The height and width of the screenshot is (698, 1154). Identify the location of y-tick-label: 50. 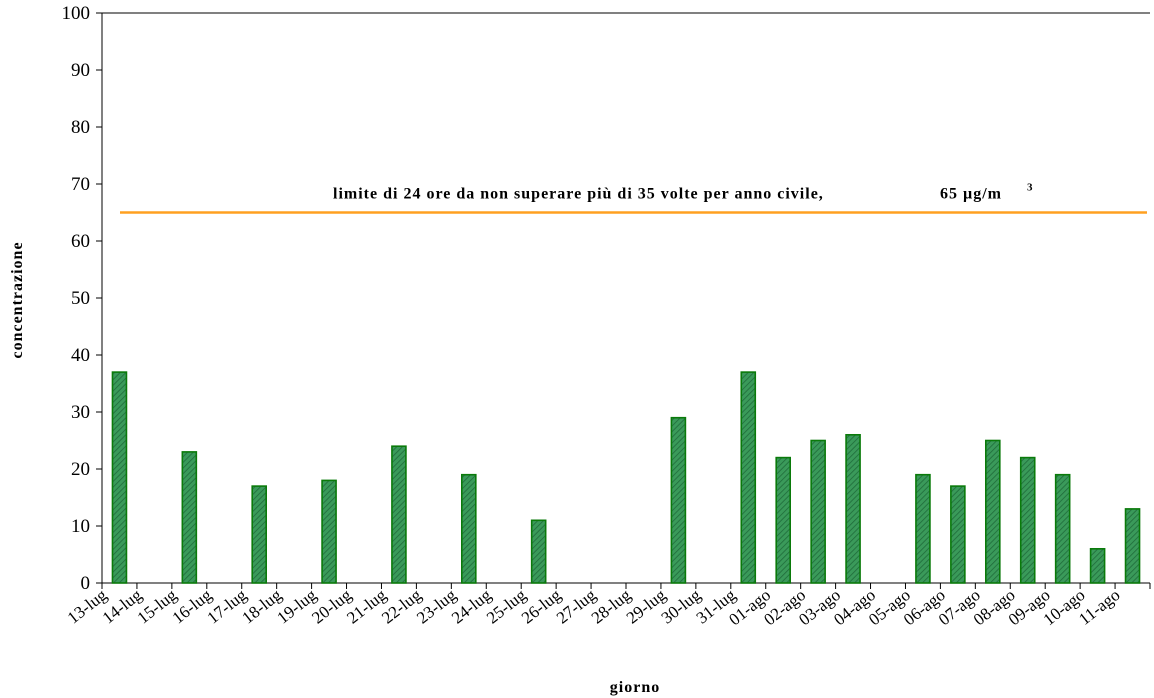
(80, 298).